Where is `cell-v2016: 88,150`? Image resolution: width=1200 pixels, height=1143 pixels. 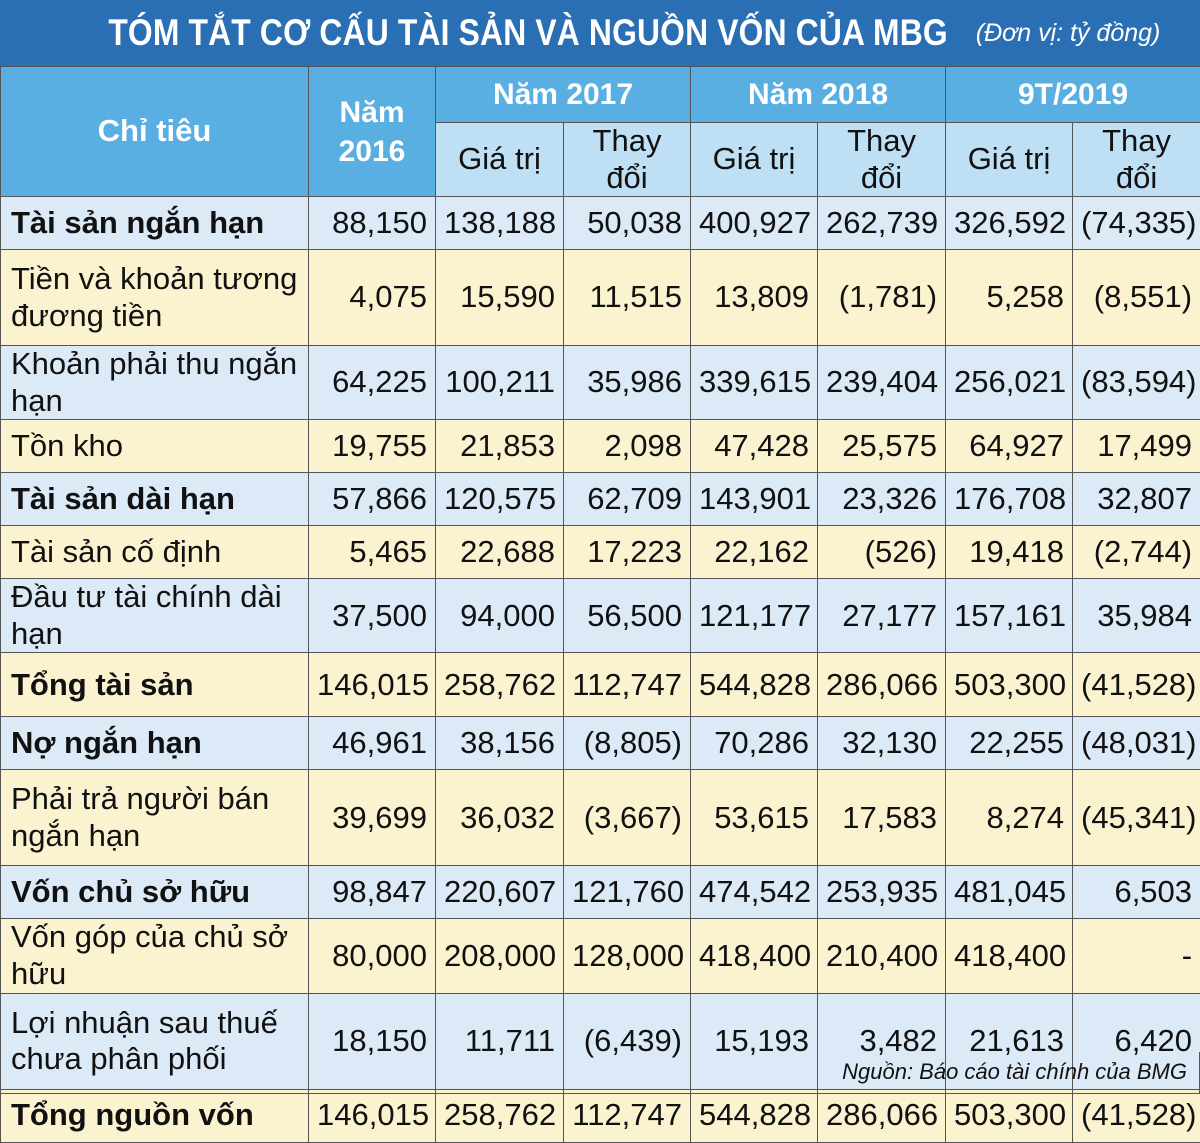
cell-v2016: 88,150 is located at coordinates (372, 223).